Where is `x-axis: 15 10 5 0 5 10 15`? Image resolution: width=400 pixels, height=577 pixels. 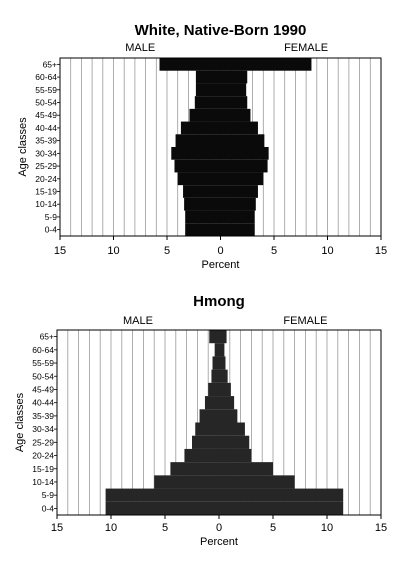
x-axis: 15 10 5 0 5 10 15 is located at coordinates (220, 246).